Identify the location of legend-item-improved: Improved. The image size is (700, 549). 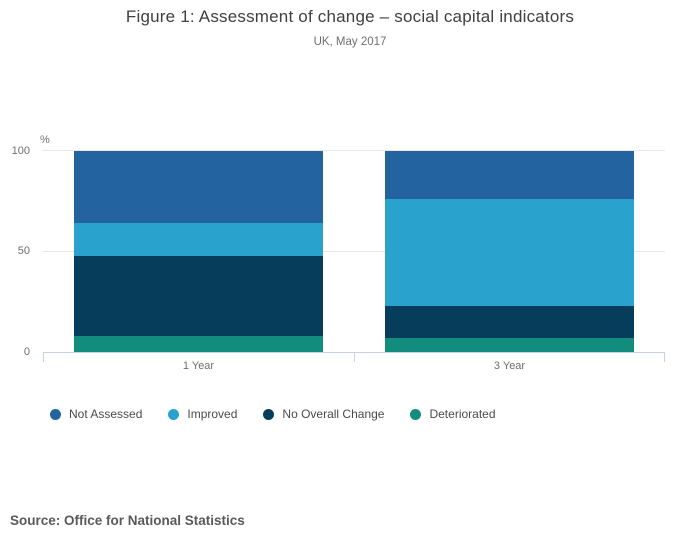
(202, 414).